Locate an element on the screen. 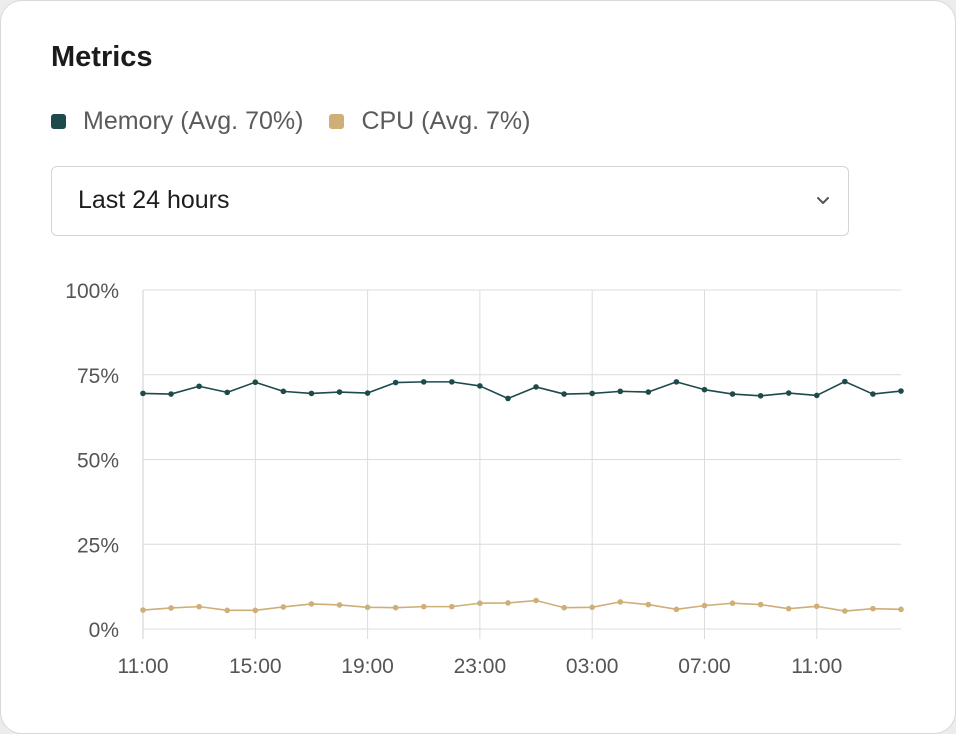 Image resolution: width=956 pixels, height=734 pixels. x-tick-label: 19:00 is located at coordinates (367, 666).